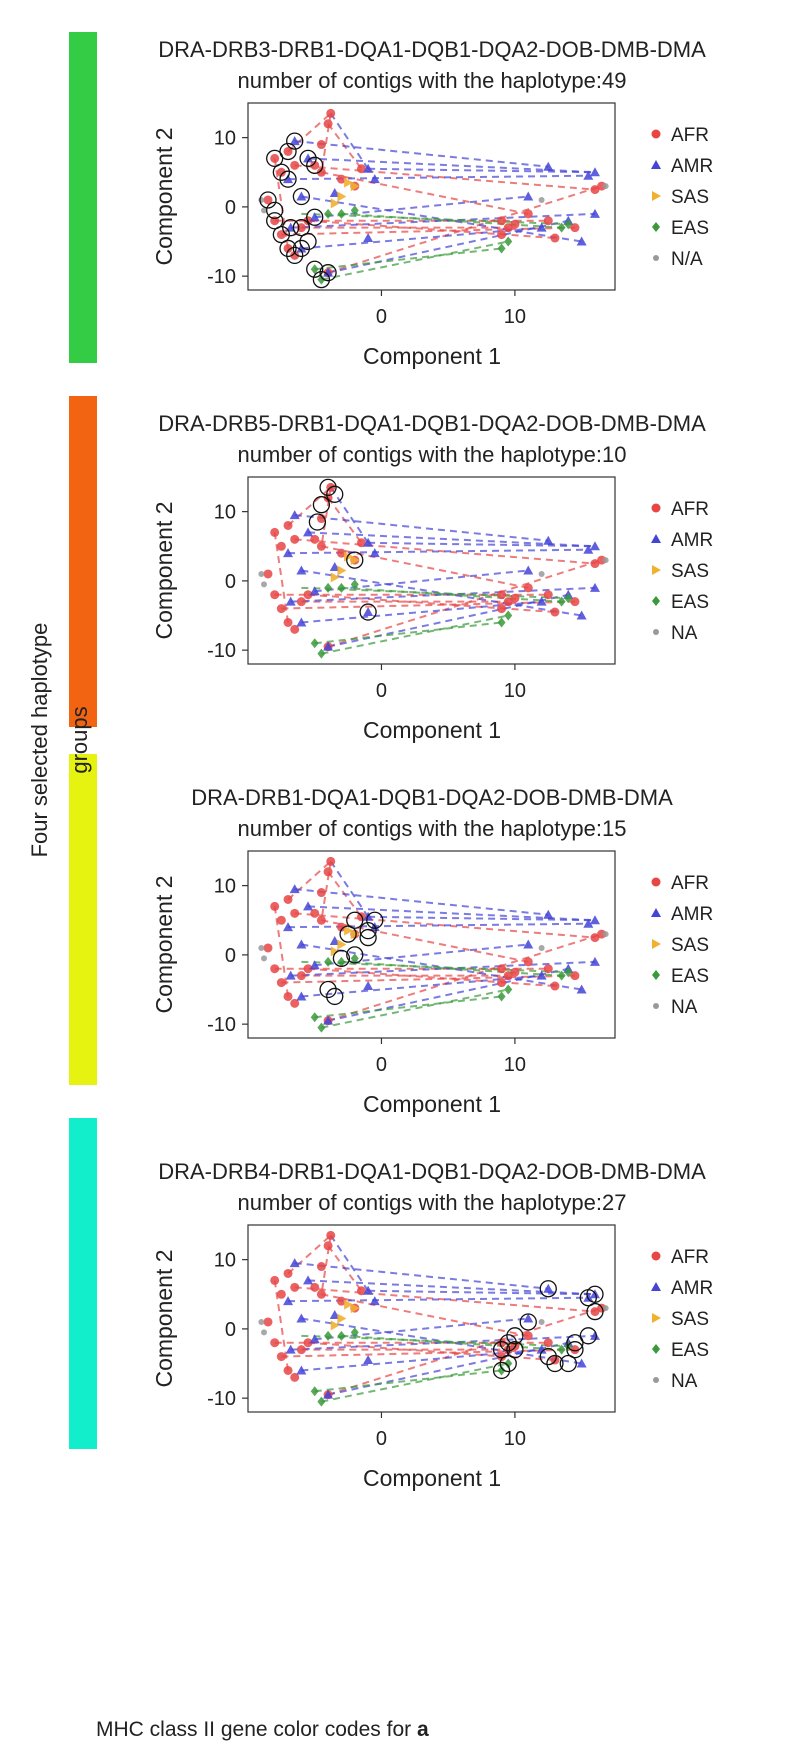  What do you see at coordinates (230, 956) in the screenshot?
I see `y-tick-label: 0` at bounding box center [230, 956].